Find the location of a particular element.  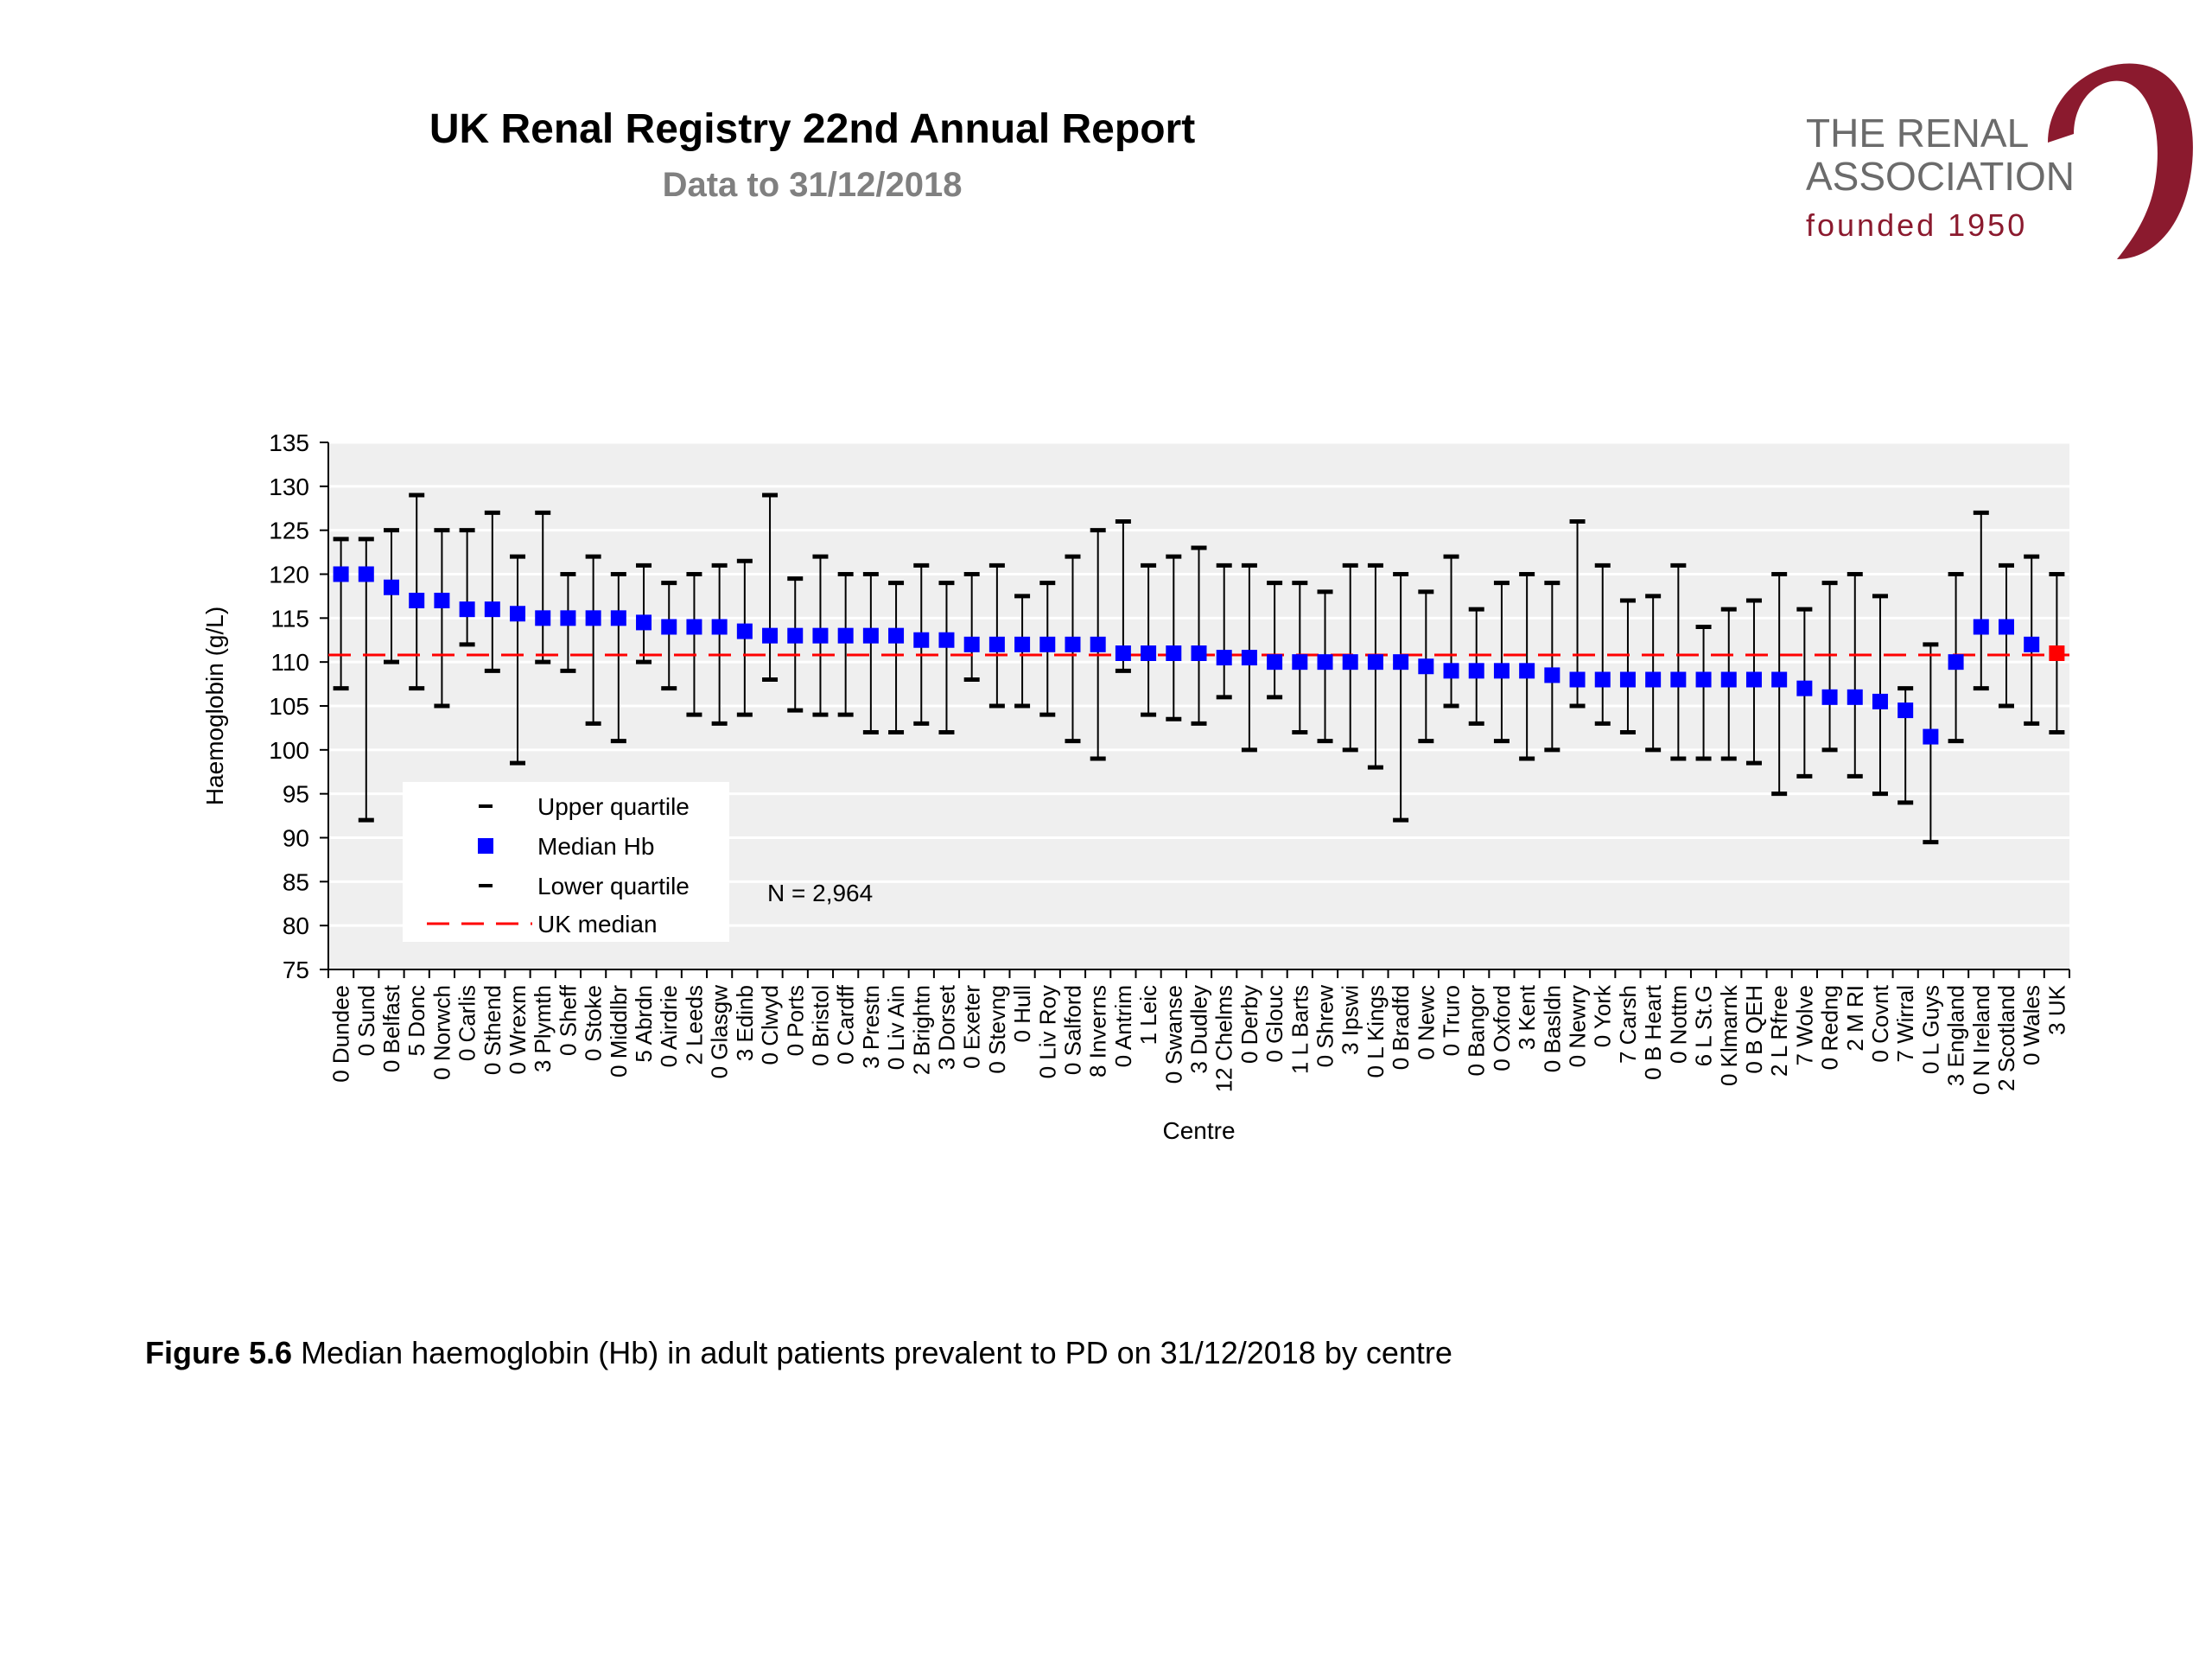

y-tick-label: 135 is located at coordinates (289, 442).